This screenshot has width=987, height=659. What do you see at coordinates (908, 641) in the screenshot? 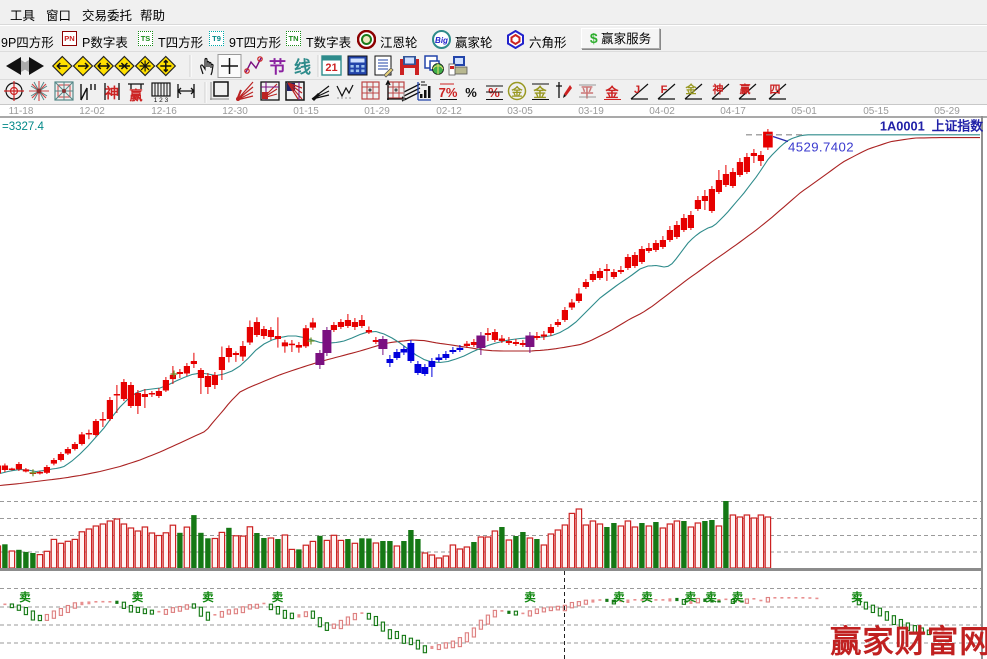
I see `svg-text: 赢家财富网` at bounding box center [908, 641].